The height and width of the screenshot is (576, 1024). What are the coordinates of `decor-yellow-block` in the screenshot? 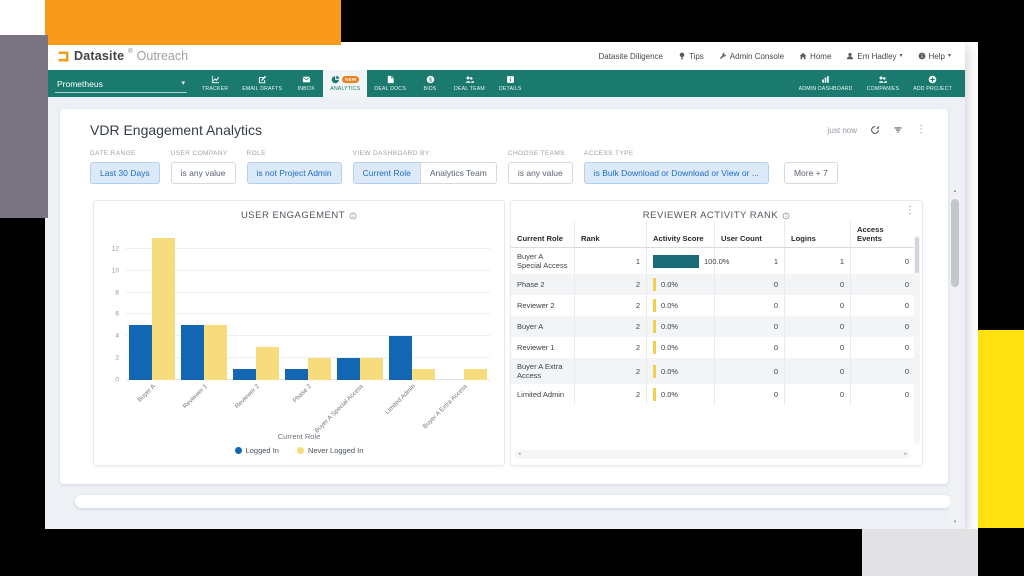 It's located at (1001, 429).